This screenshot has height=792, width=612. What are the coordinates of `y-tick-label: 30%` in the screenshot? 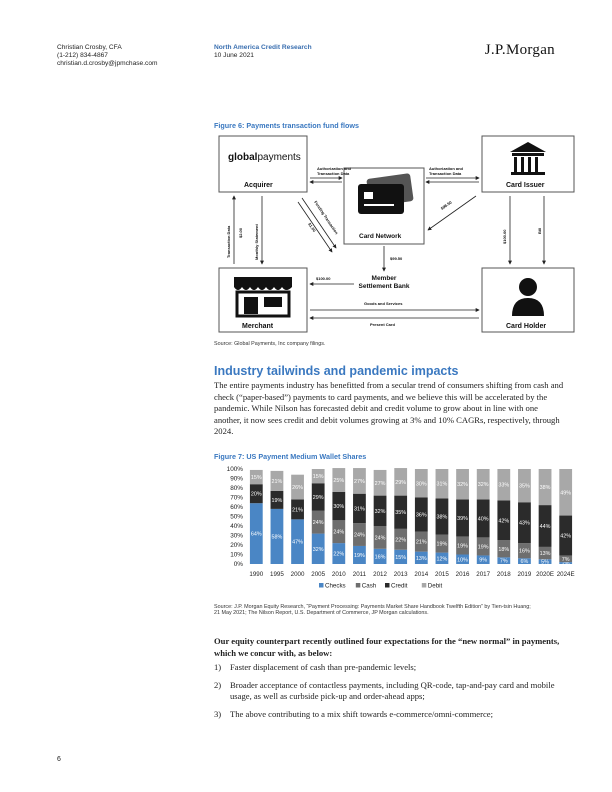 It's located at (236, 536).